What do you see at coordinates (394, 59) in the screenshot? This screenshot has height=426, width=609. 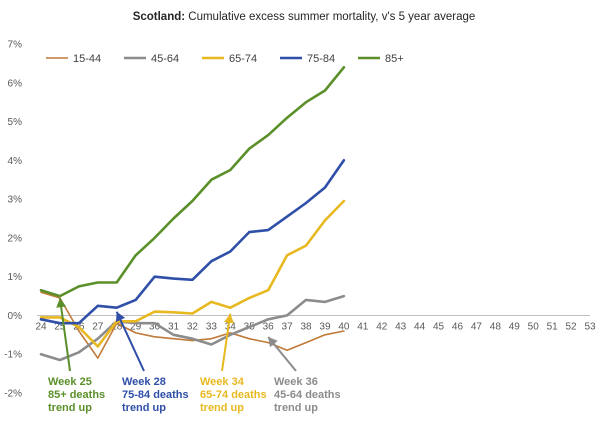 I see `legend-label: 85+` at bounding box center [394, 59].